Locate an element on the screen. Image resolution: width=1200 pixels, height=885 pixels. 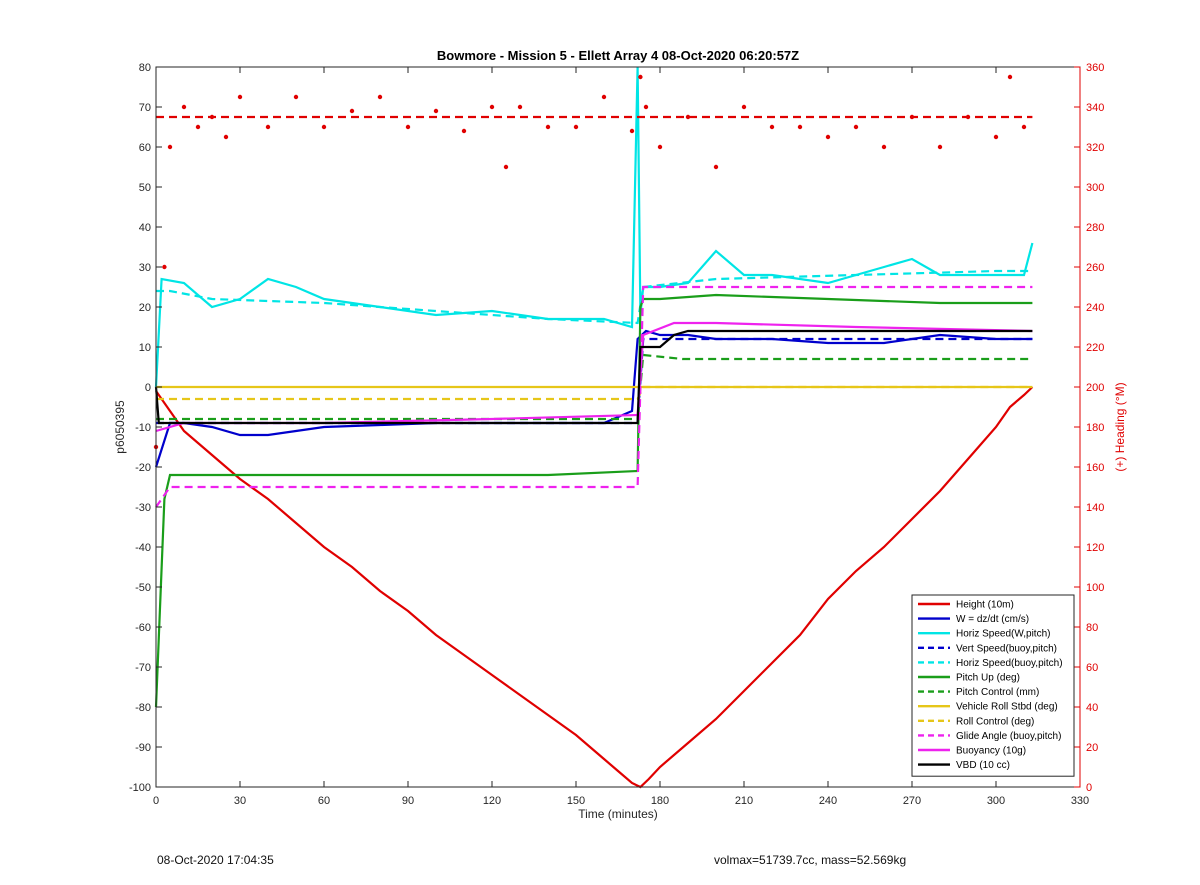
y-tick-label-left: 30 is located at coordinates (145, 268).